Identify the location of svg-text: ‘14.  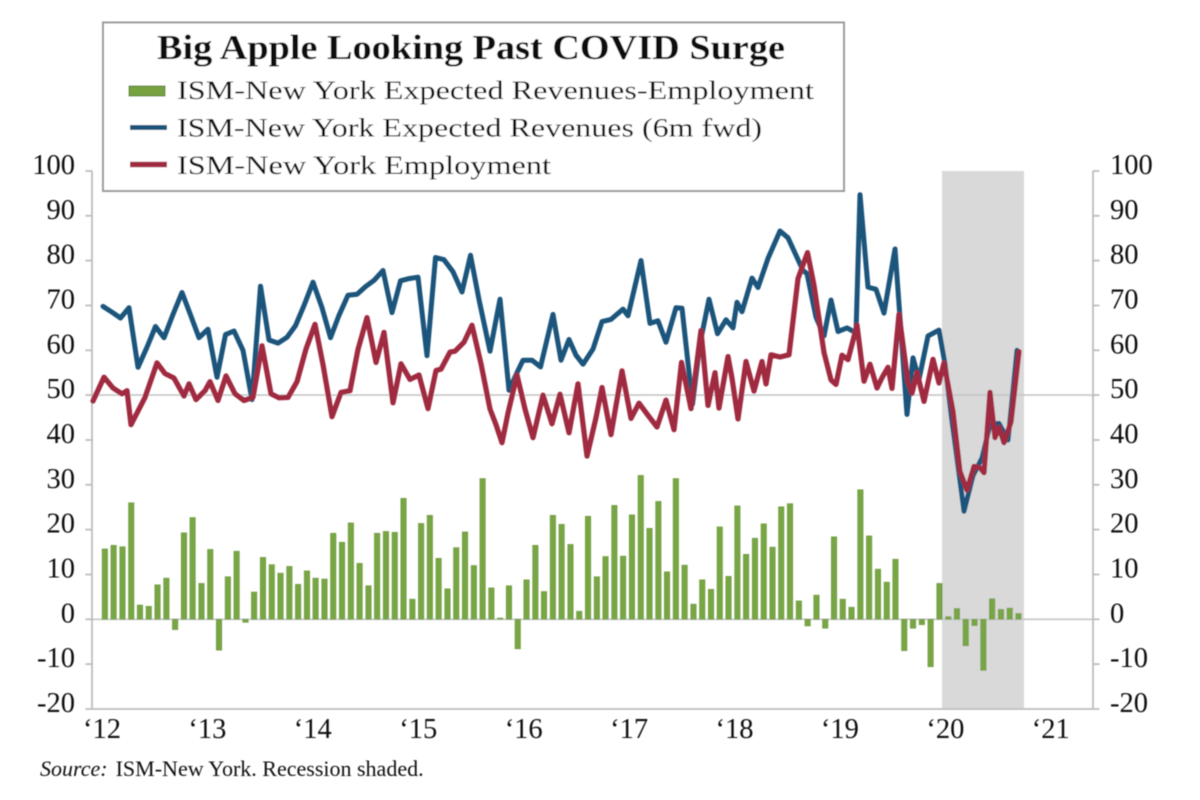
(313, 729).